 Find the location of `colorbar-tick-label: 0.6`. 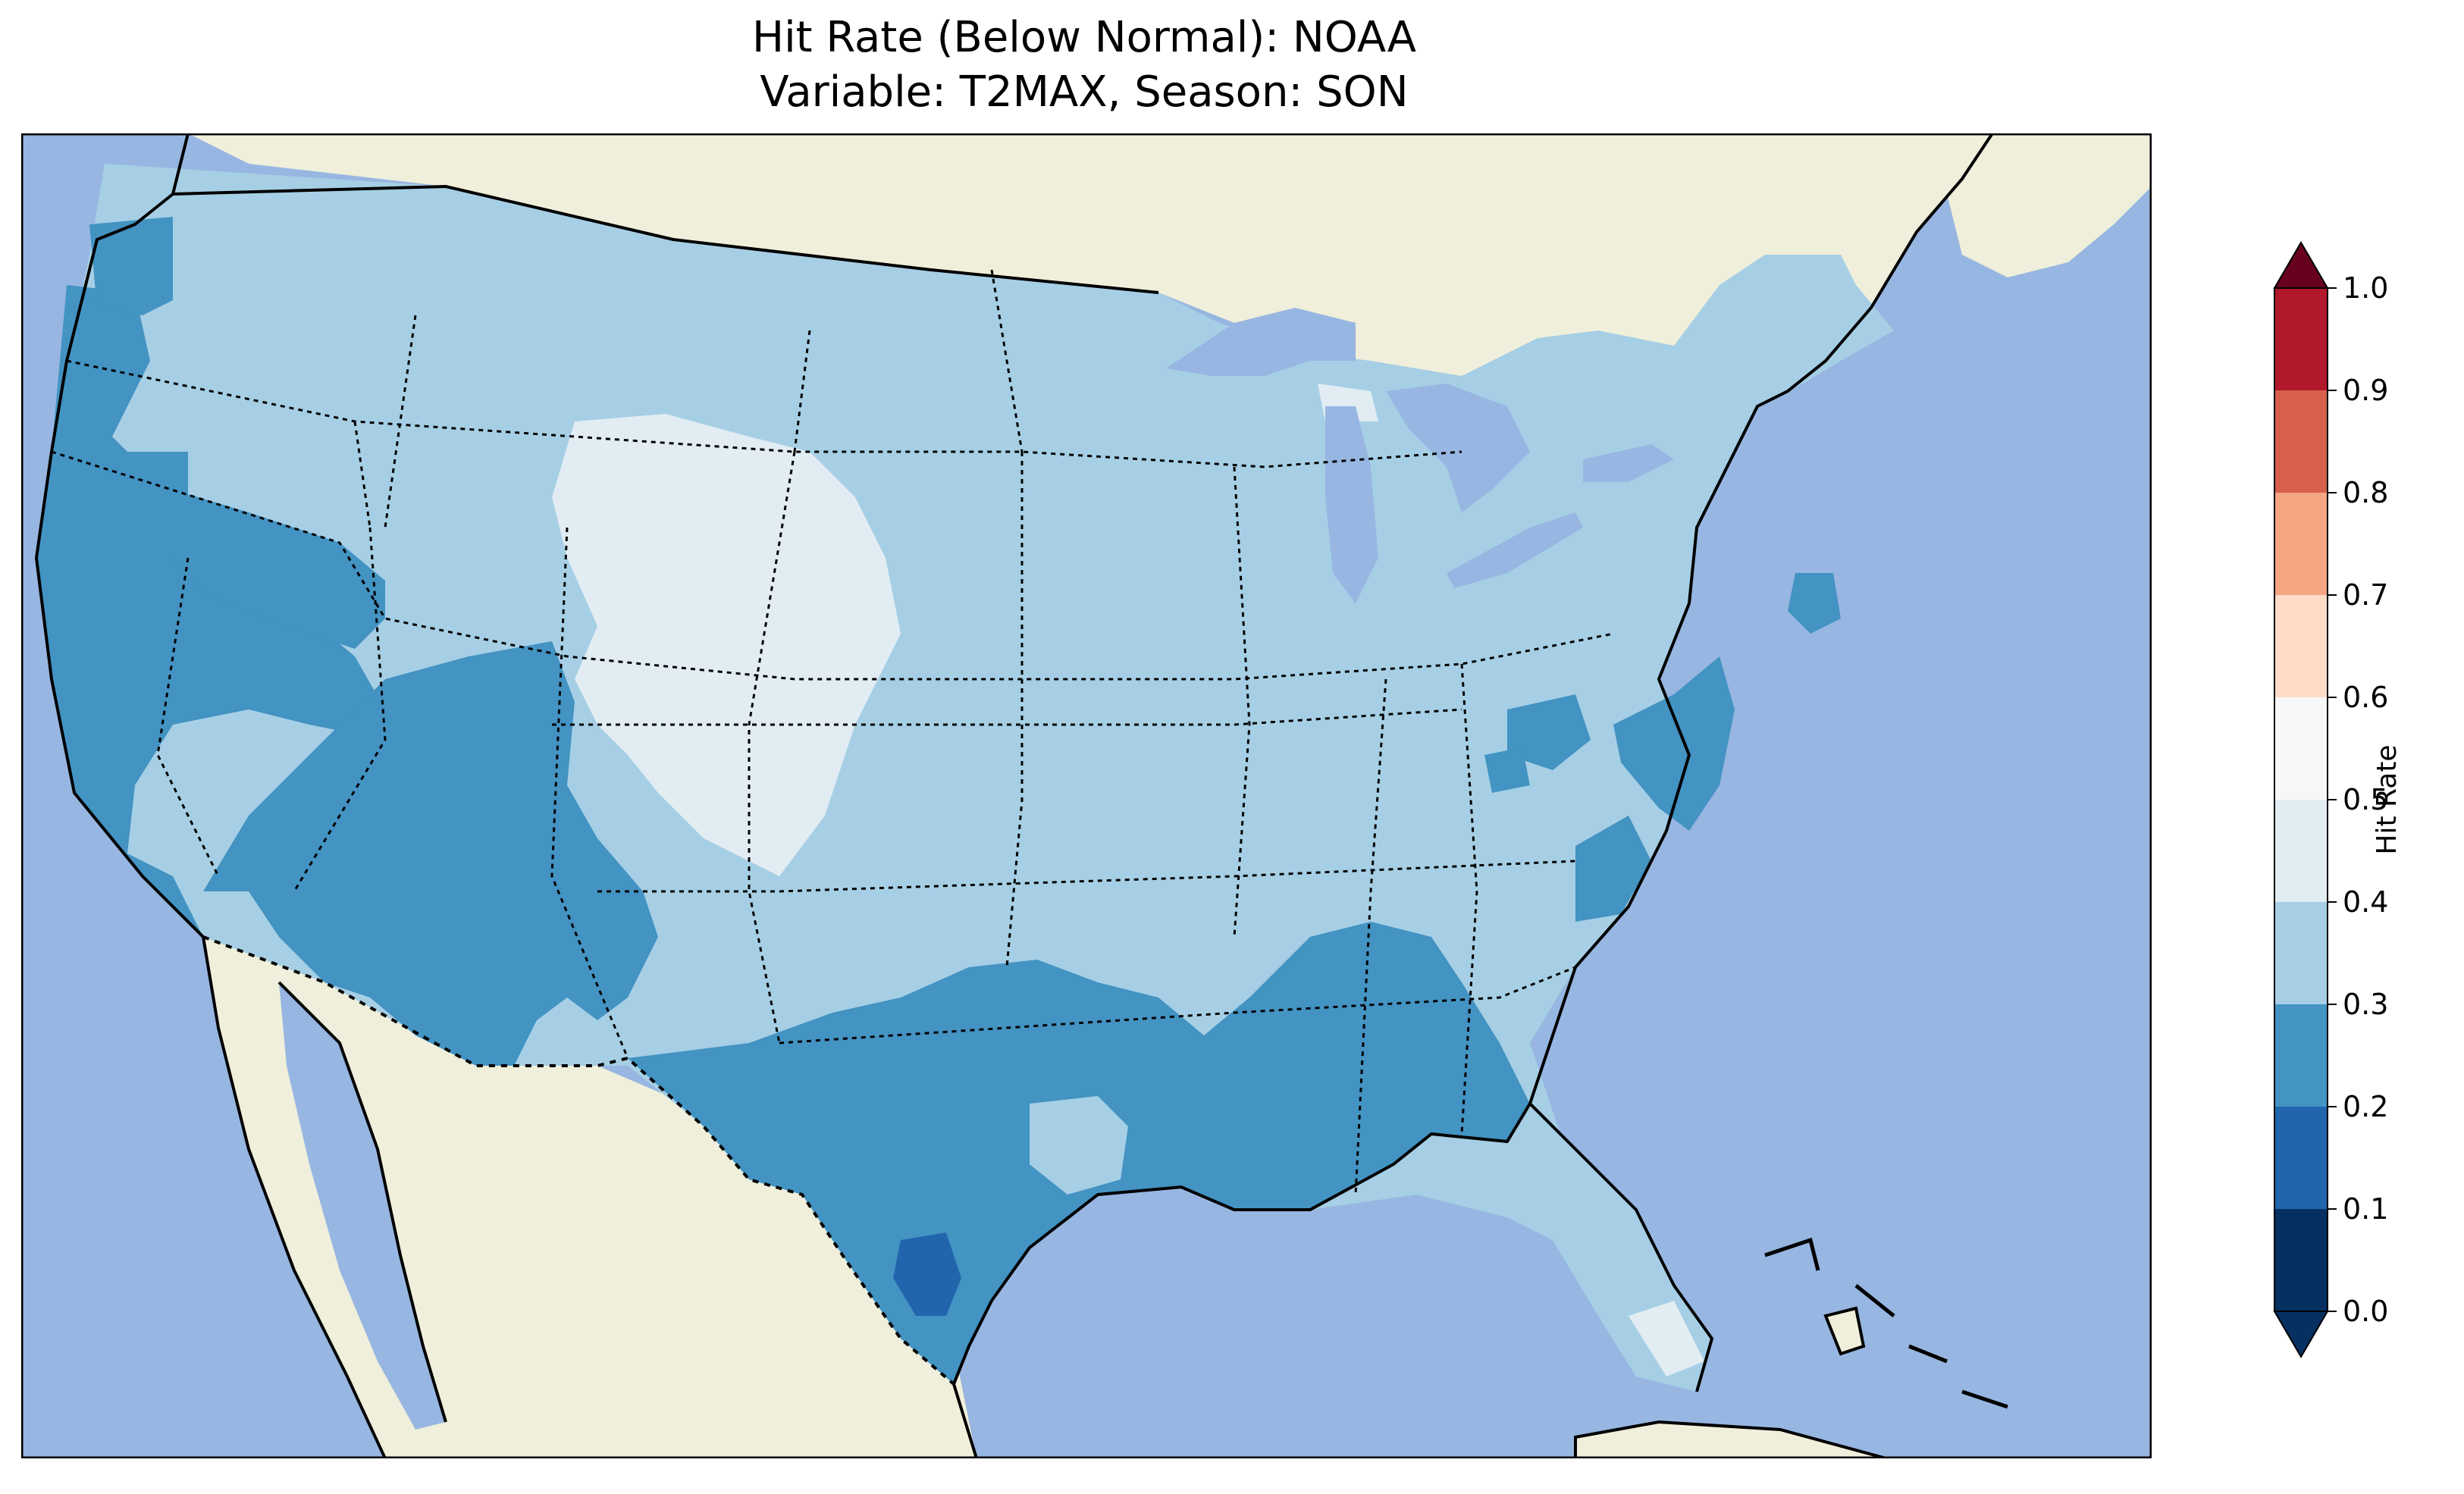

colorbar-tick-label: 0.6 is located at coordinates (2365, 697).